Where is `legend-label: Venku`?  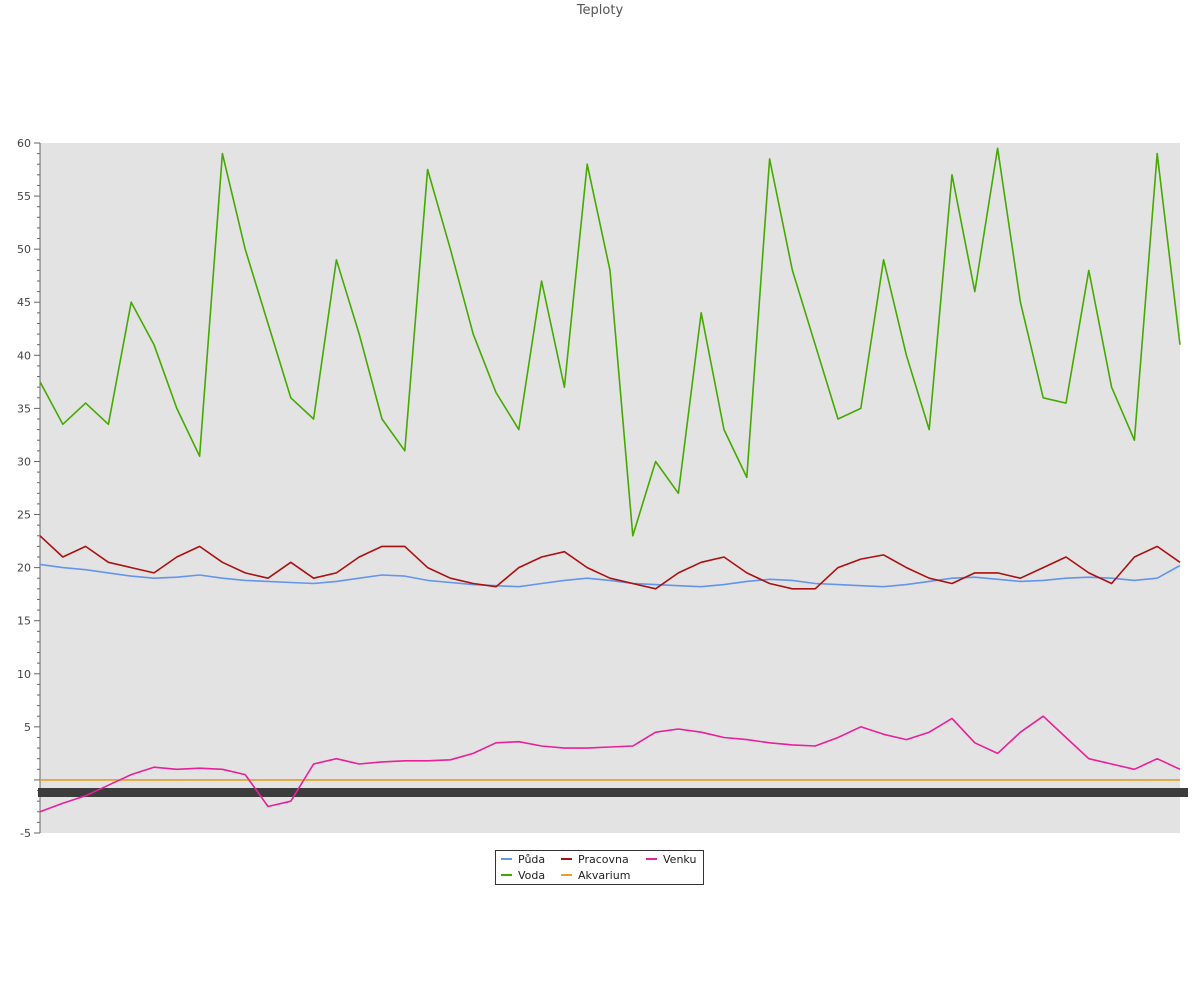
legend-label: Venku is located at coordinates (680, 859).